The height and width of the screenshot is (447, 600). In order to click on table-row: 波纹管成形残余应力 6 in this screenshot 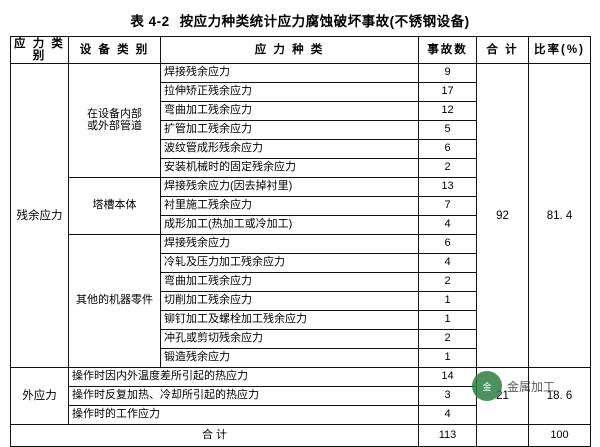, I will do `click(301, 149)`.